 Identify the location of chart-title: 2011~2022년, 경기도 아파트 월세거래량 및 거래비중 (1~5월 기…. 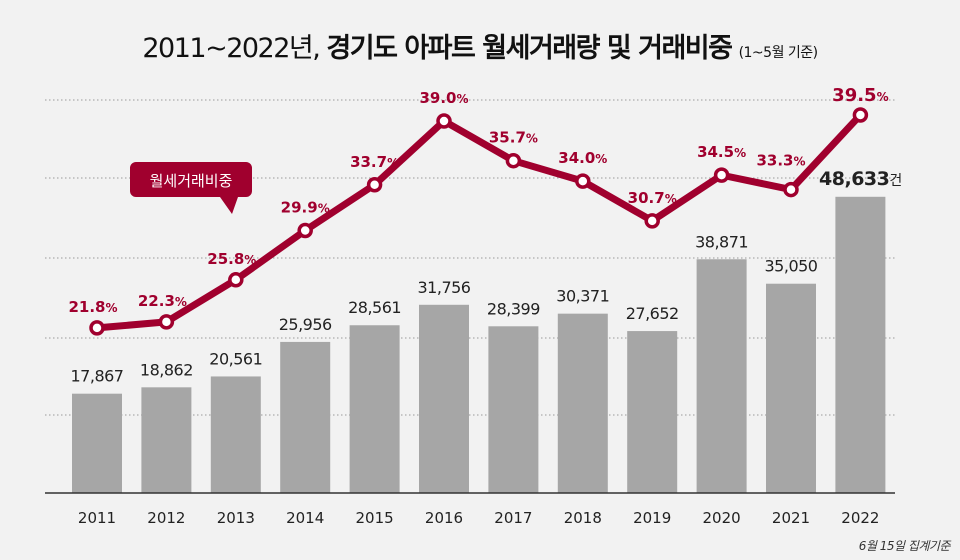
(480, 48).